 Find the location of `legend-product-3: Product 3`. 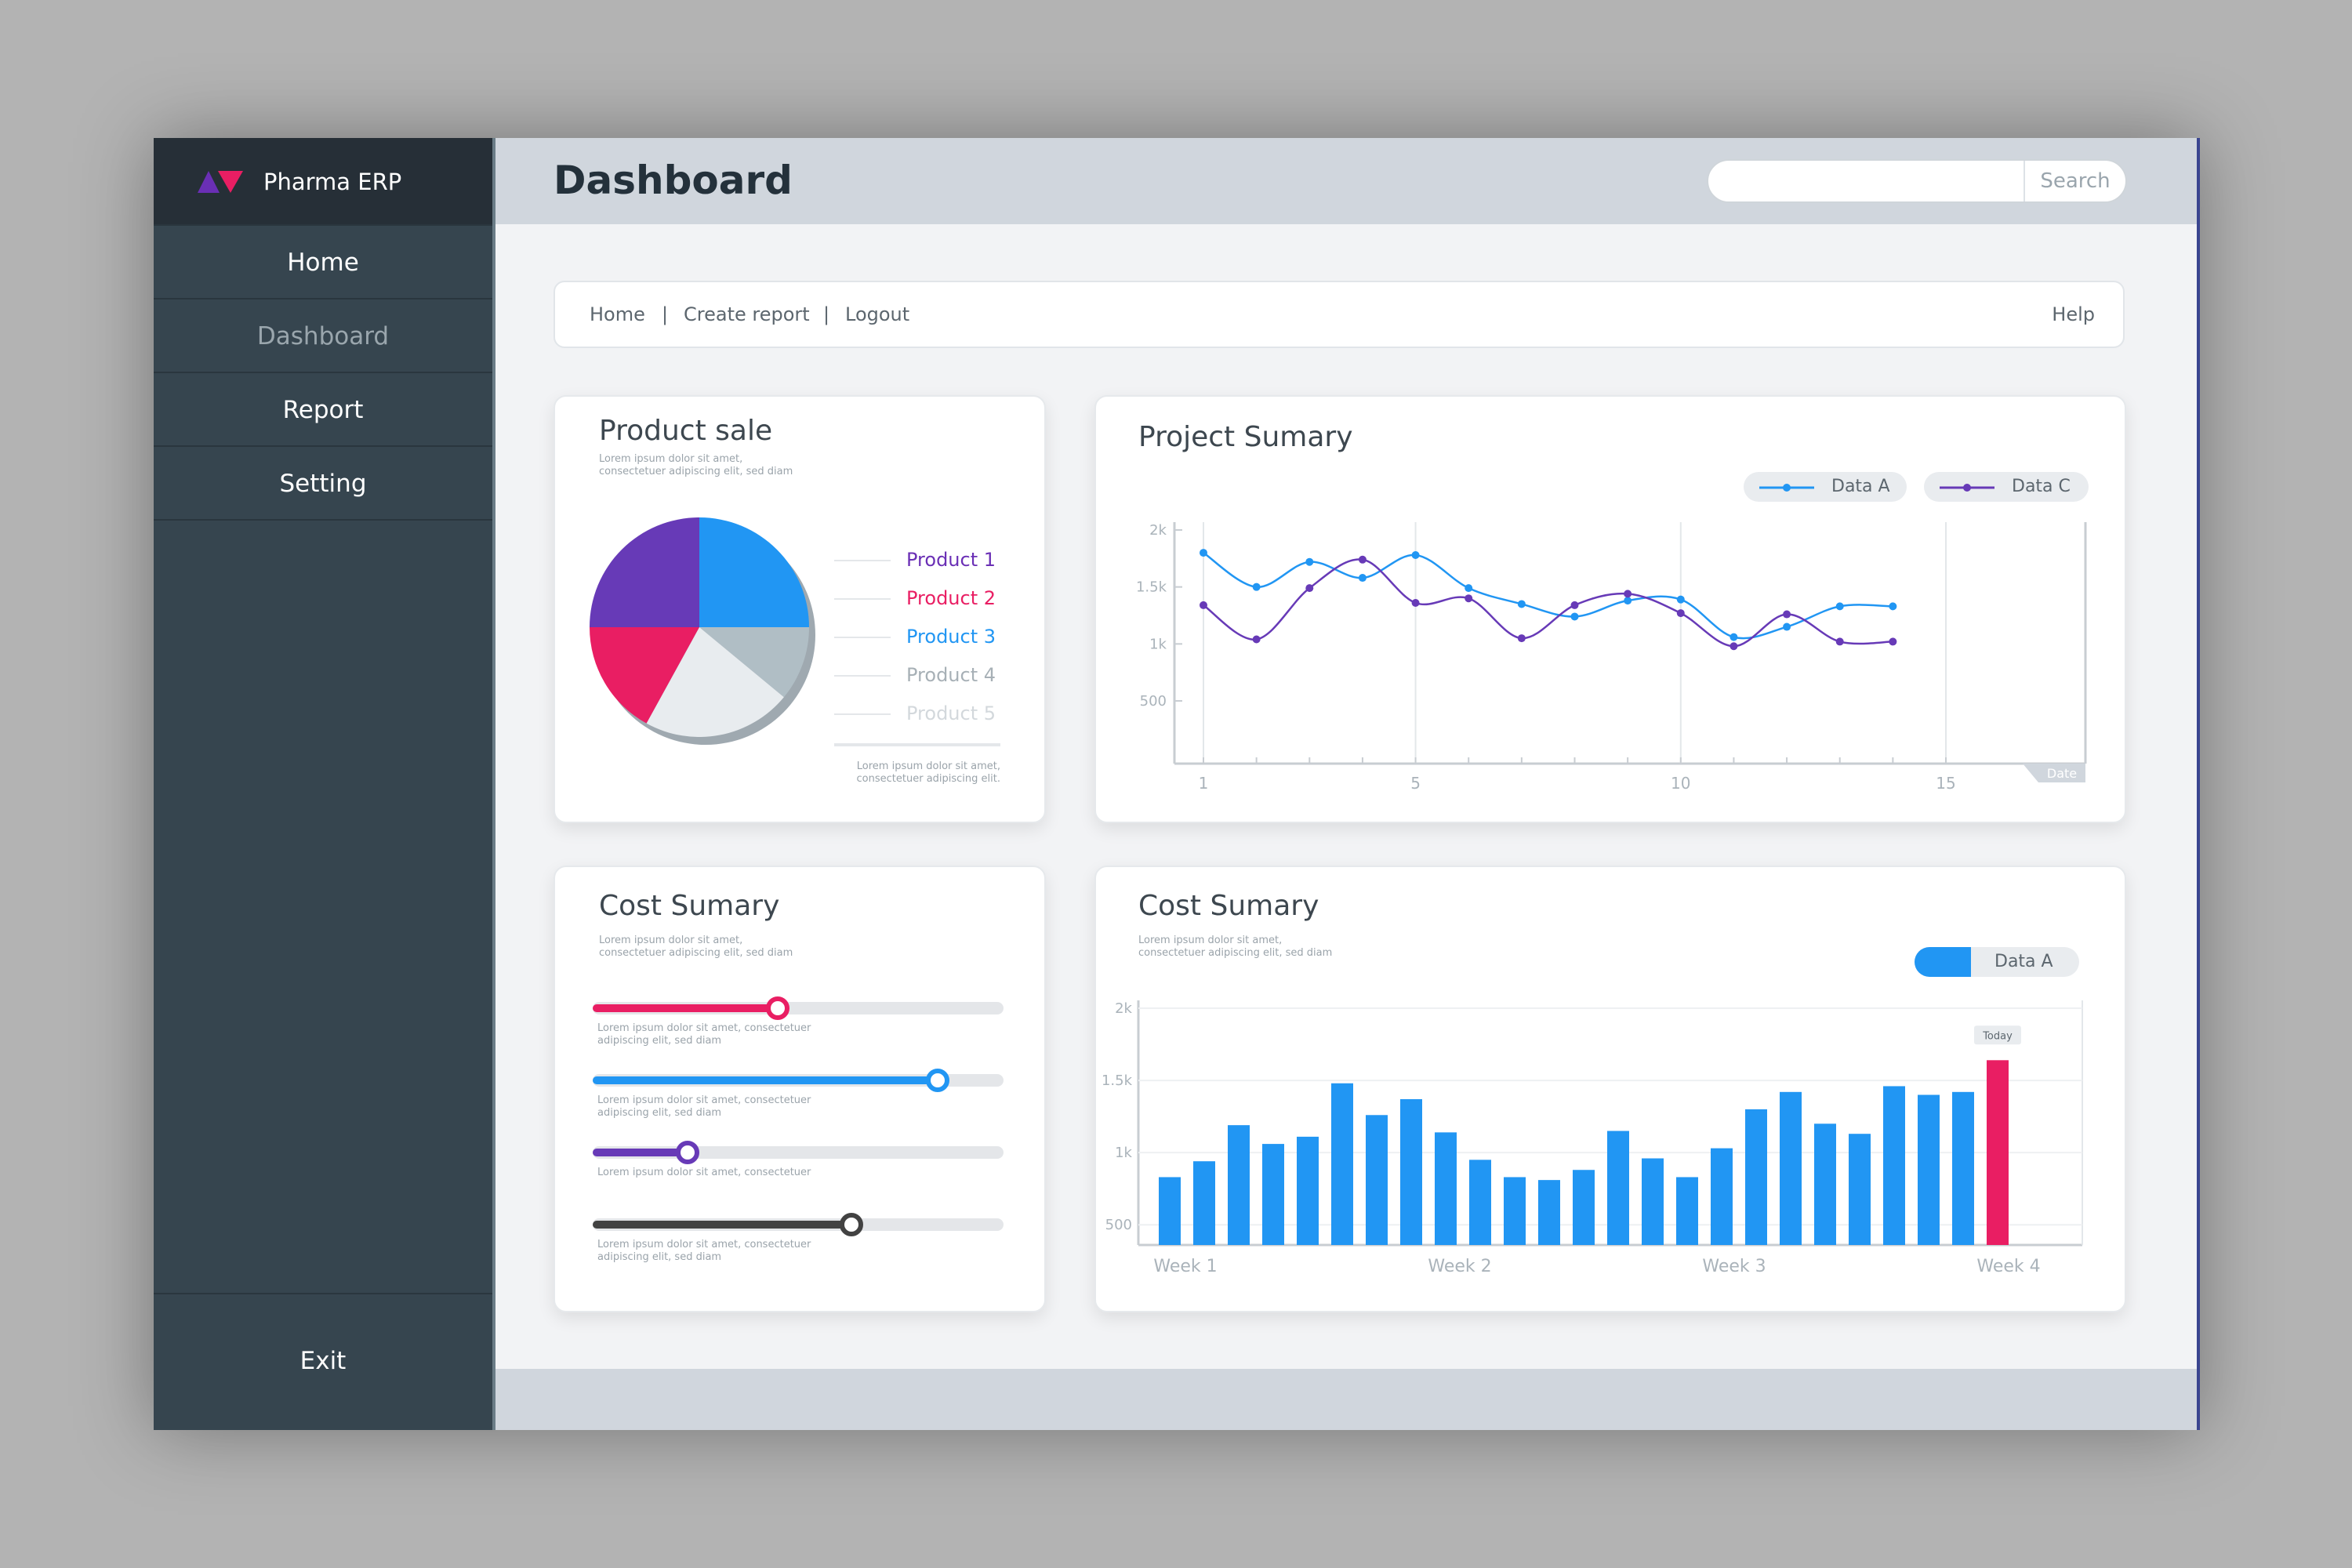

legend-product-3: Product 3 is located at coordinates (951, 637).